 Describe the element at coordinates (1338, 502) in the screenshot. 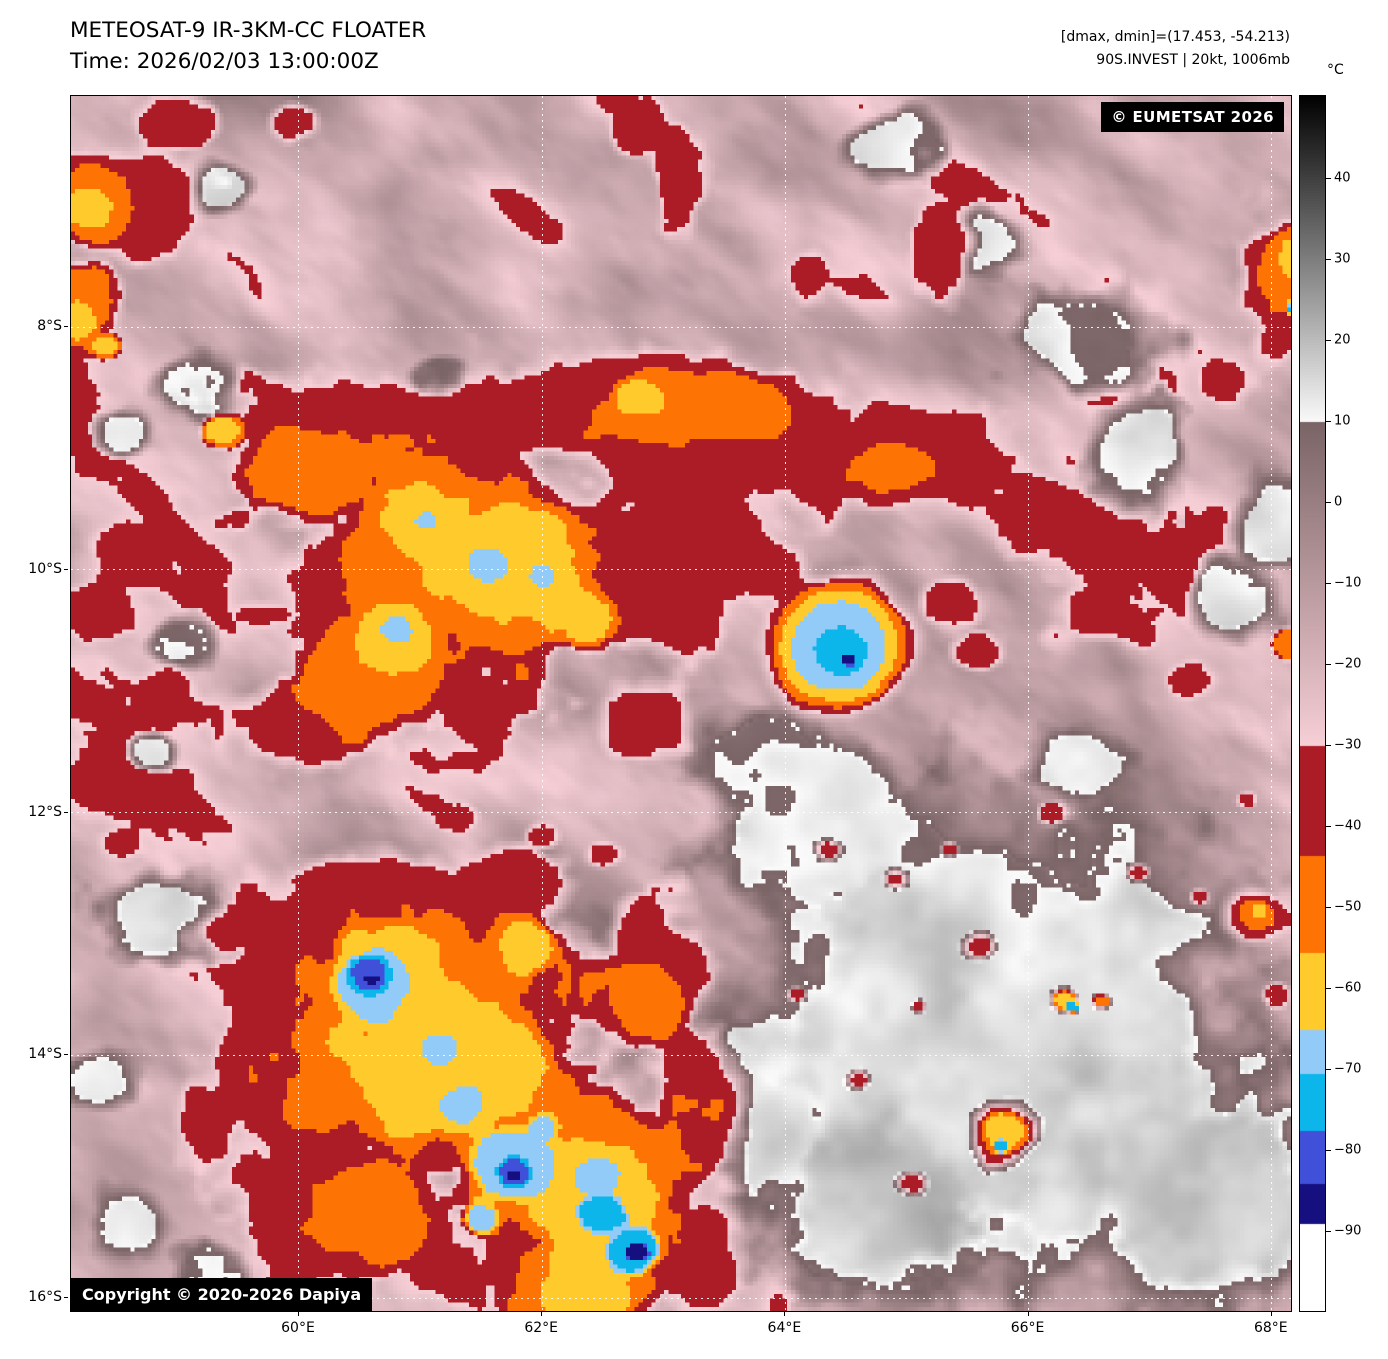

I see `colorbar-tick-label: 0` at that location.